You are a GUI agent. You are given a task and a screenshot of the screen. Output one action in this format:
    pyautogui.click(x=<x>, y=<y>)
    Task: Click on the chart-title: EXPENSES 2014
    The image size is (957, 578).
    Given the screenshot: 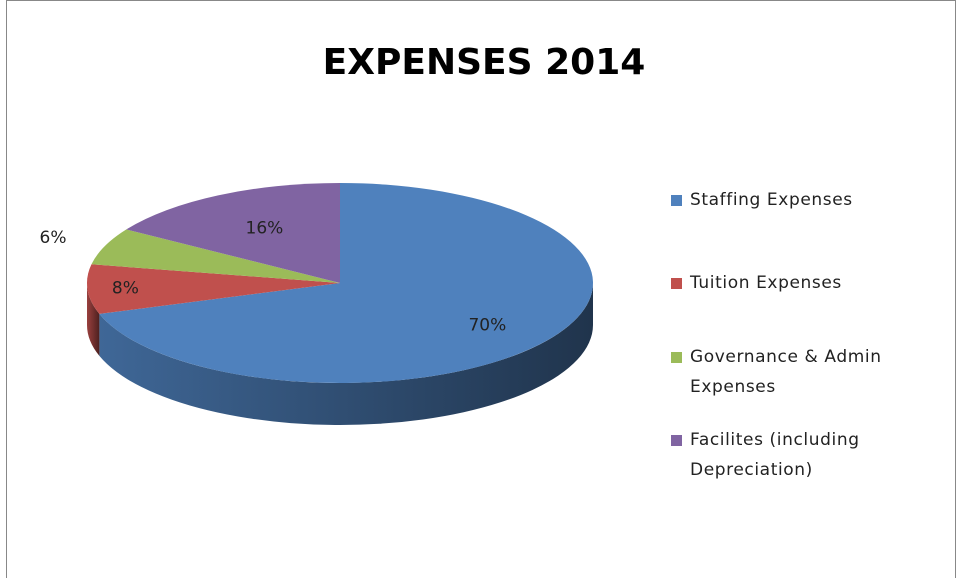 What is the action you would take?
    pyautogui.click(x=484, y=62)
    